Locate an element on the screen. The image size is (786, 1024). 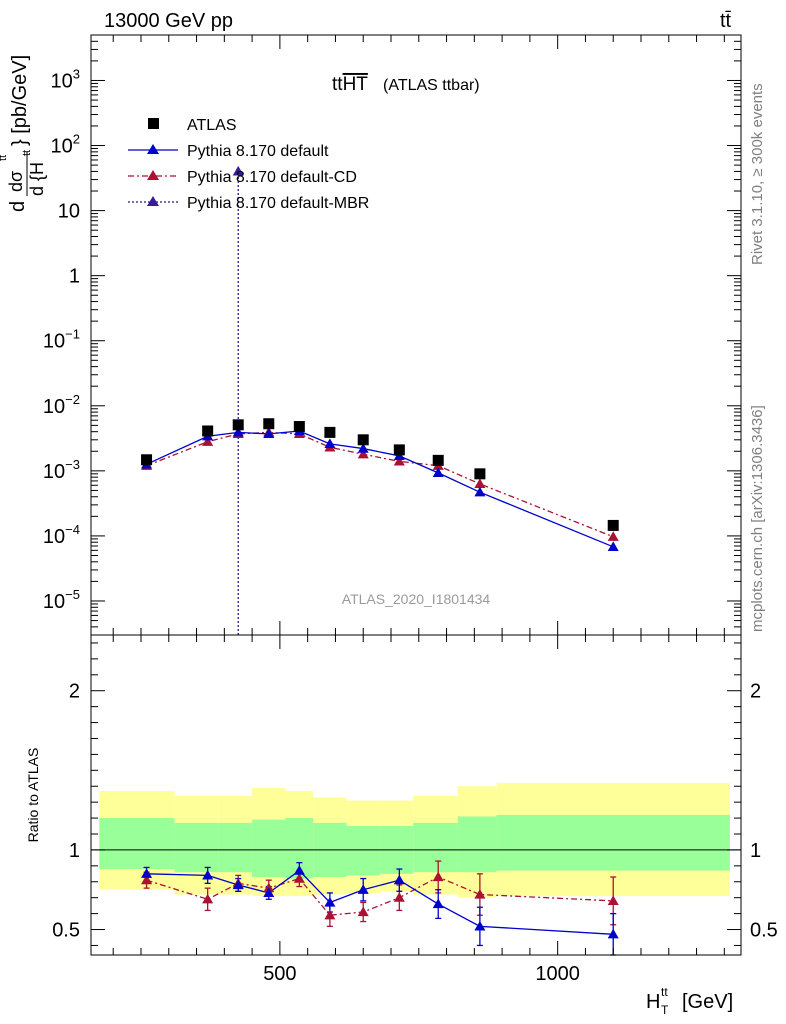
ratio-y-tick-label-right: 0.5 is located at coordinates (764, 931).